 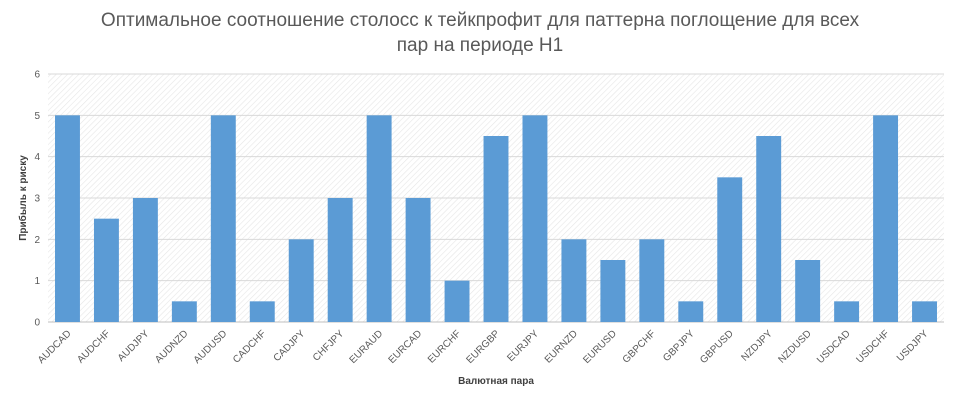 What do you see at coordinates (406, 347) in the screenshot?
I see `x-tick-label: EURCAD` at bounding box center [406, 347].